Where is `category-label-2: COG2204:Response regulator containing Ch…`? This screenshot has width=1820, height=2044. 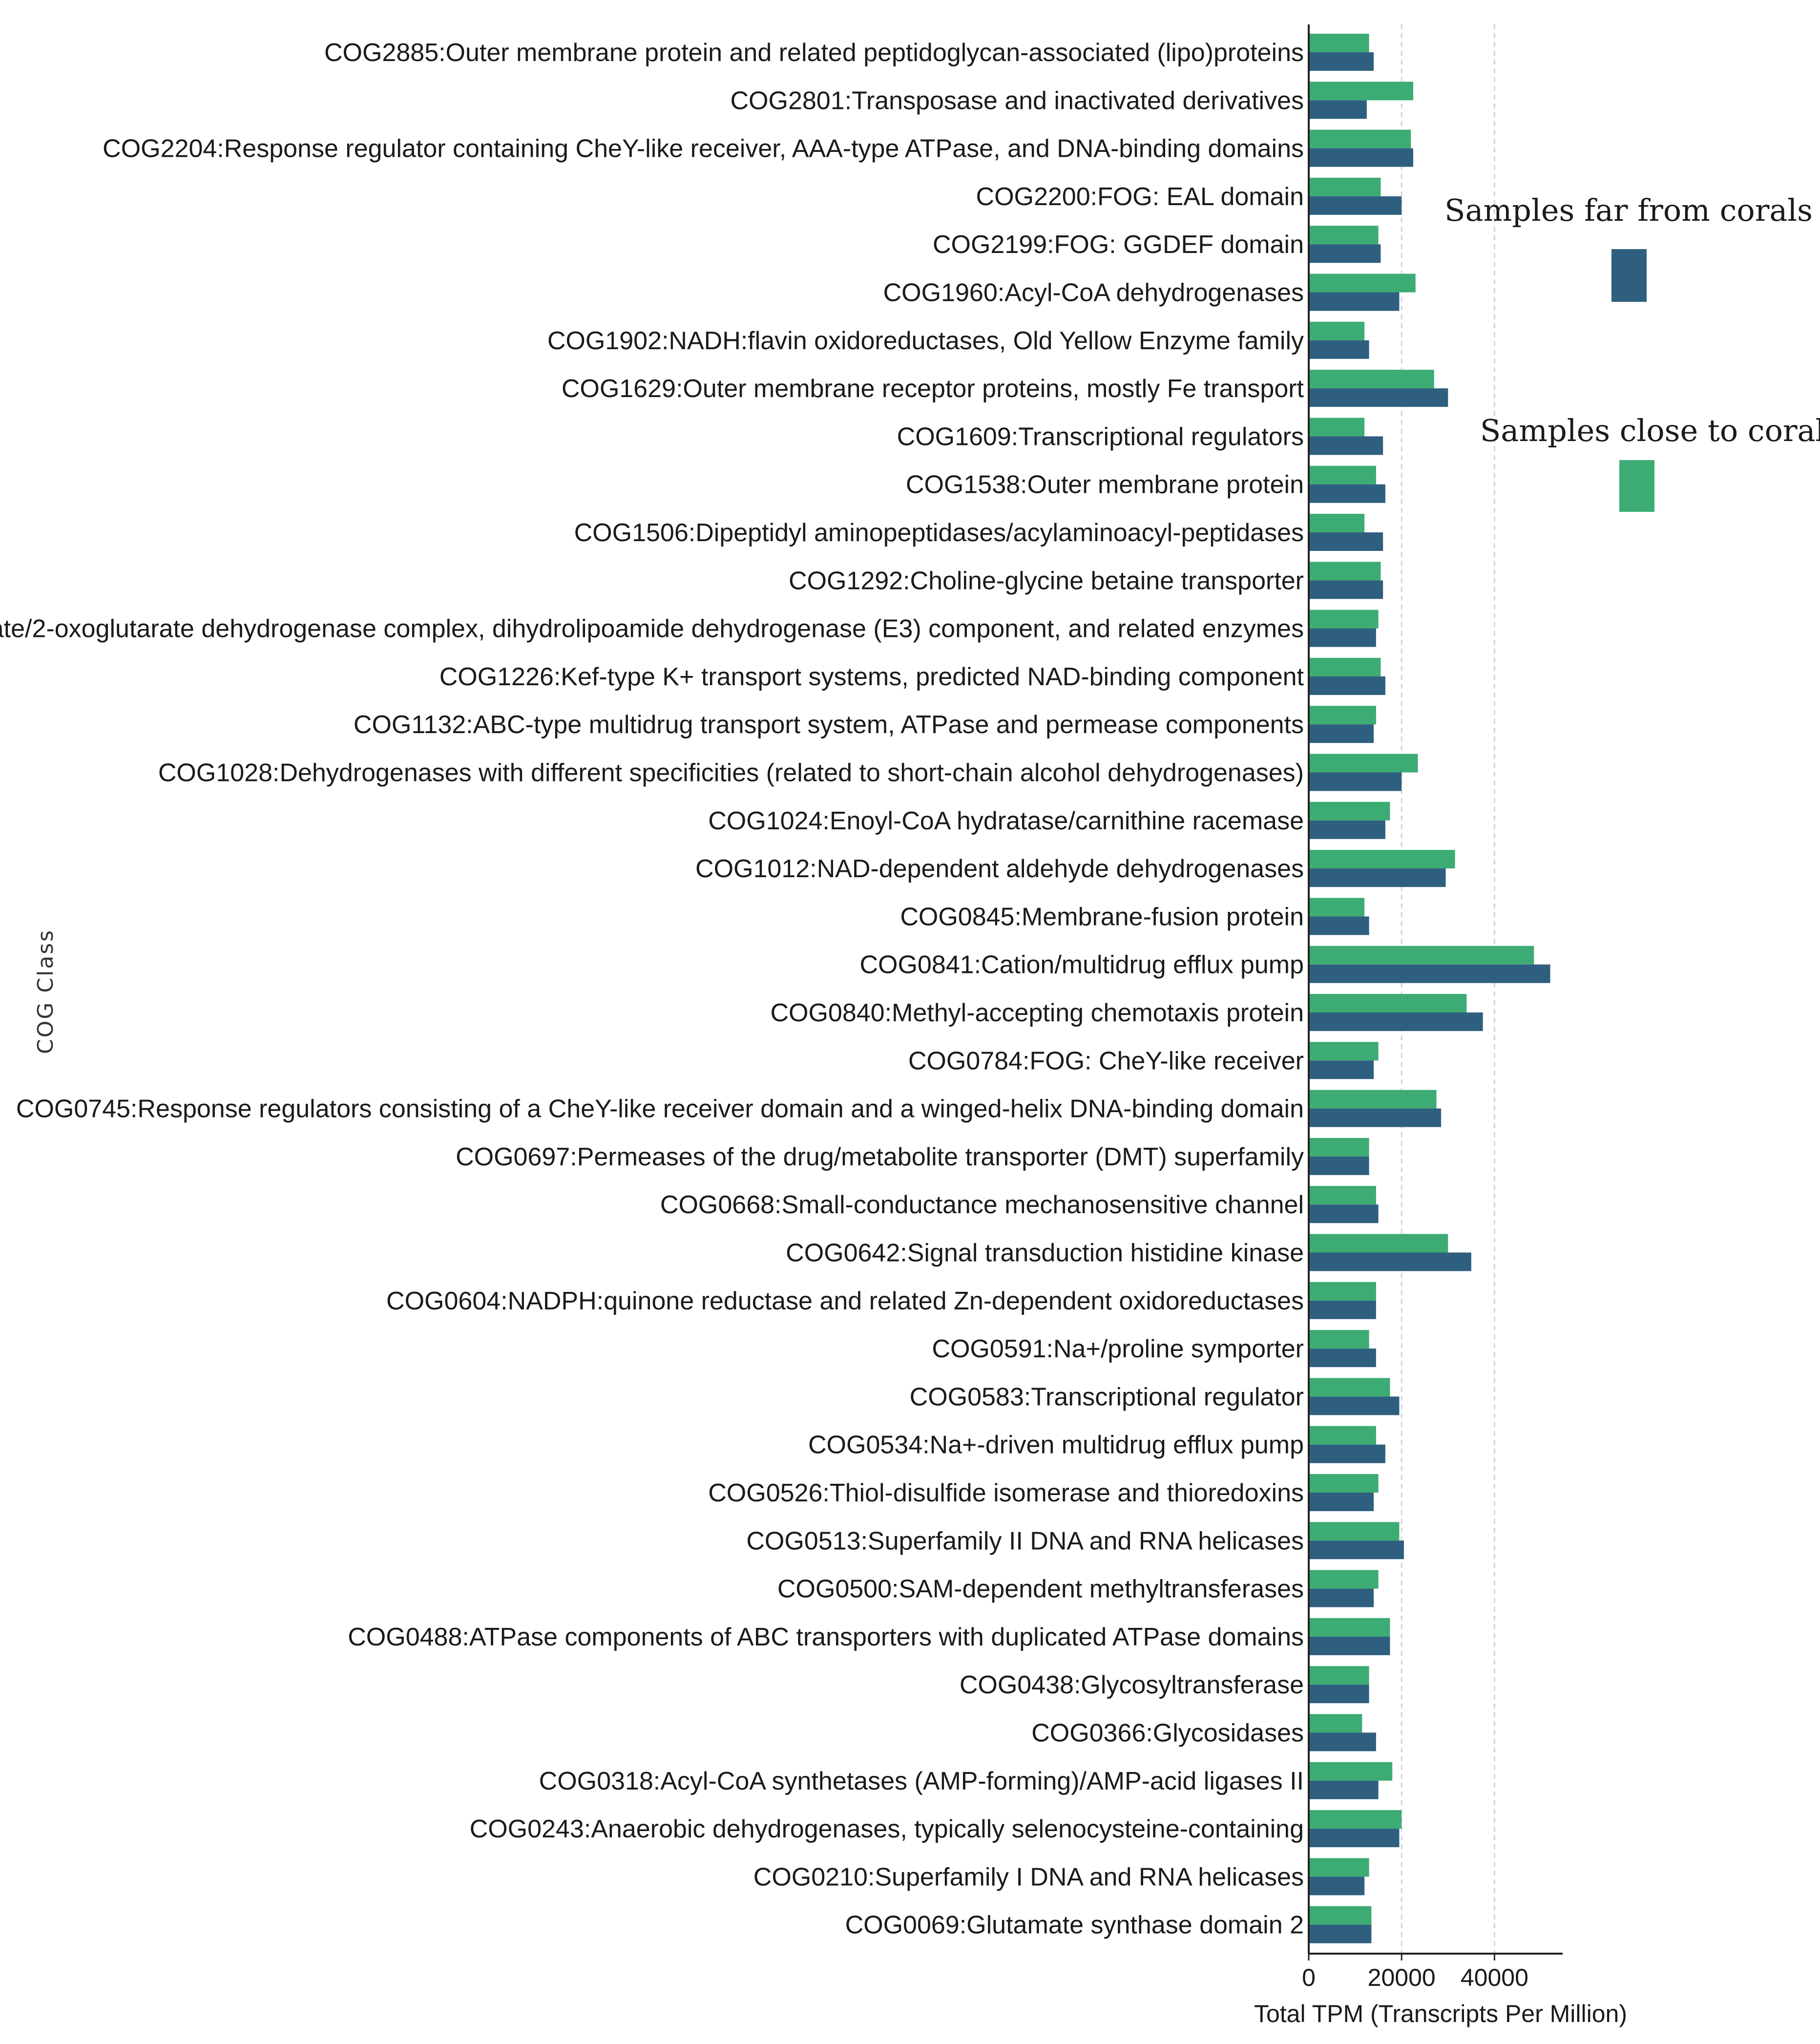
category-label-2: COG2204:Response regulator containing Ch… is located at coordinates (703, 149).